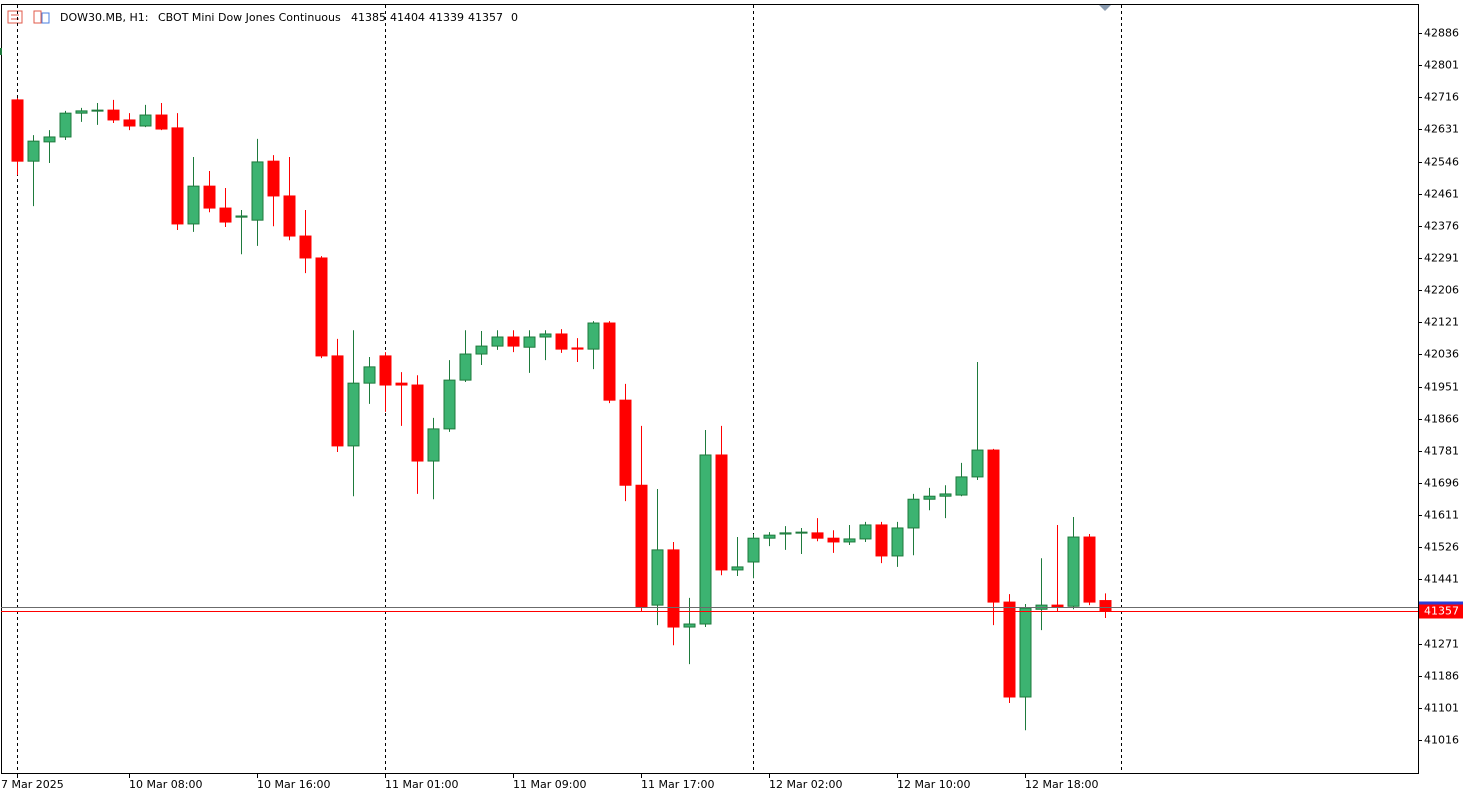 This screenshot has width=1483, height=798. I want to click on y-tick-label: 42716, so click(1441, 97).